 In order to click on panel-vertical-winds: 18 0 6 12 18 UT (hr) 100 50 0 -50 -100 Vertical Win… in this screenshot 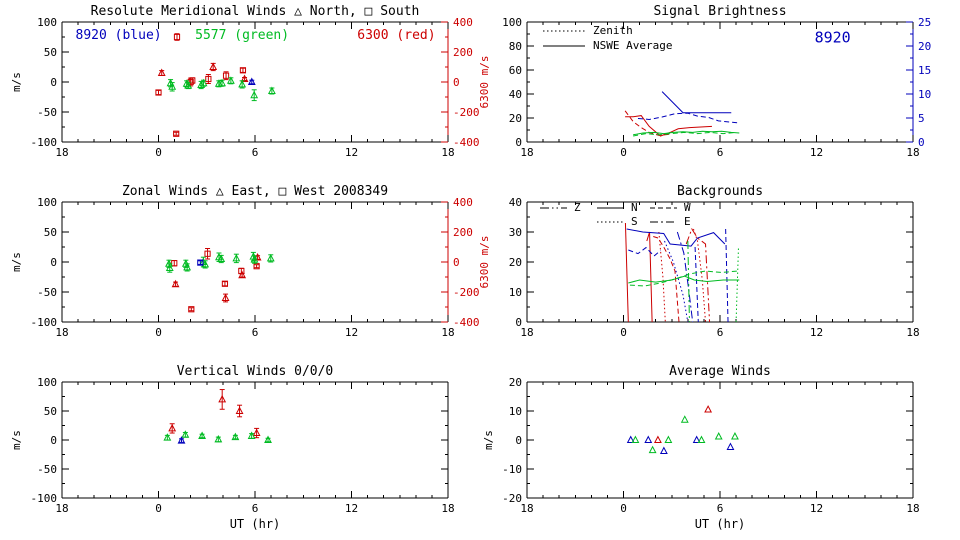, I will do `click(232, 447)`.